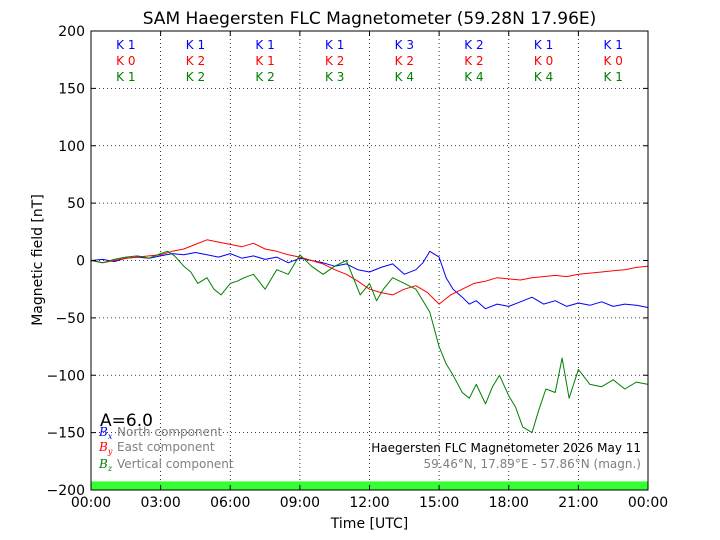  I want to click on coordinates-annotation: 59.46°N, 17.89°E - 57.86°N (magn.), so click(532, 464).